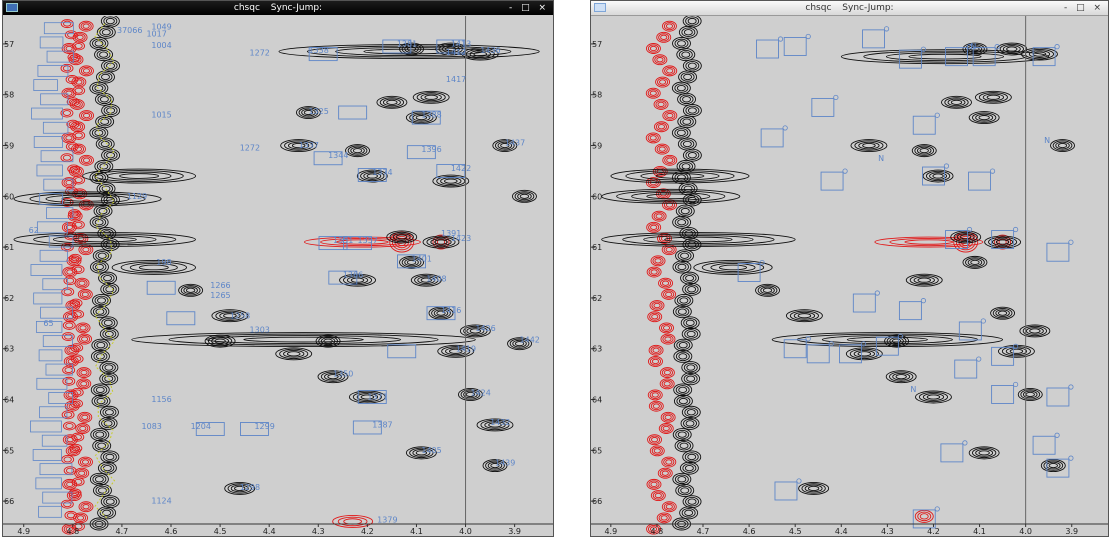 The height and width of the screenshot is (539, 1111). Describe the element at coordinates (338, 155) in the screenshot. I see `peak-label: 1344` at that location.